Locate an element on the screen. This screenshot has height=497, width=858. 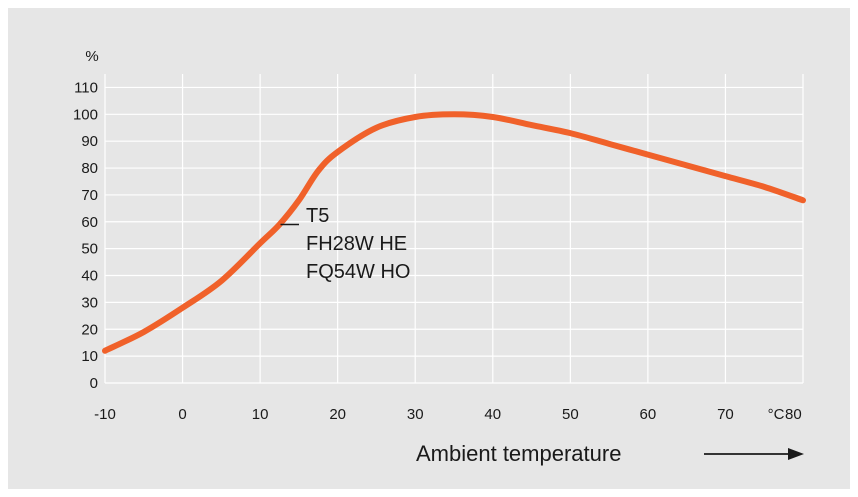
x-tick-label: 60 is located at coordinates (648, 414).